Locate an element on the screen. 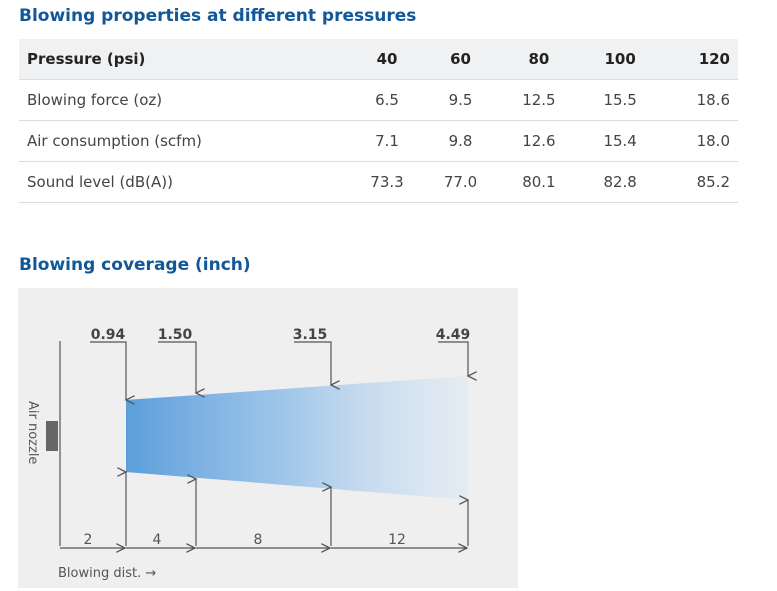 The height and width of the screenshot is (591, 777). nozzle-label: Air nozzle is located at coordinates (32, 432).